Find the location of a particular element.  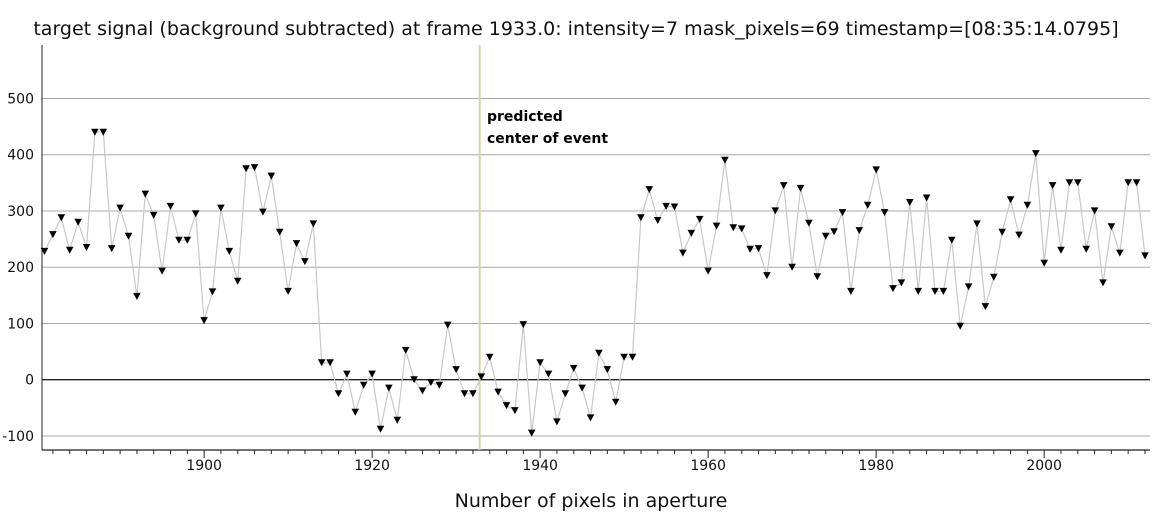

x-tick-label: 1980 is located at coordinates (876, 466).